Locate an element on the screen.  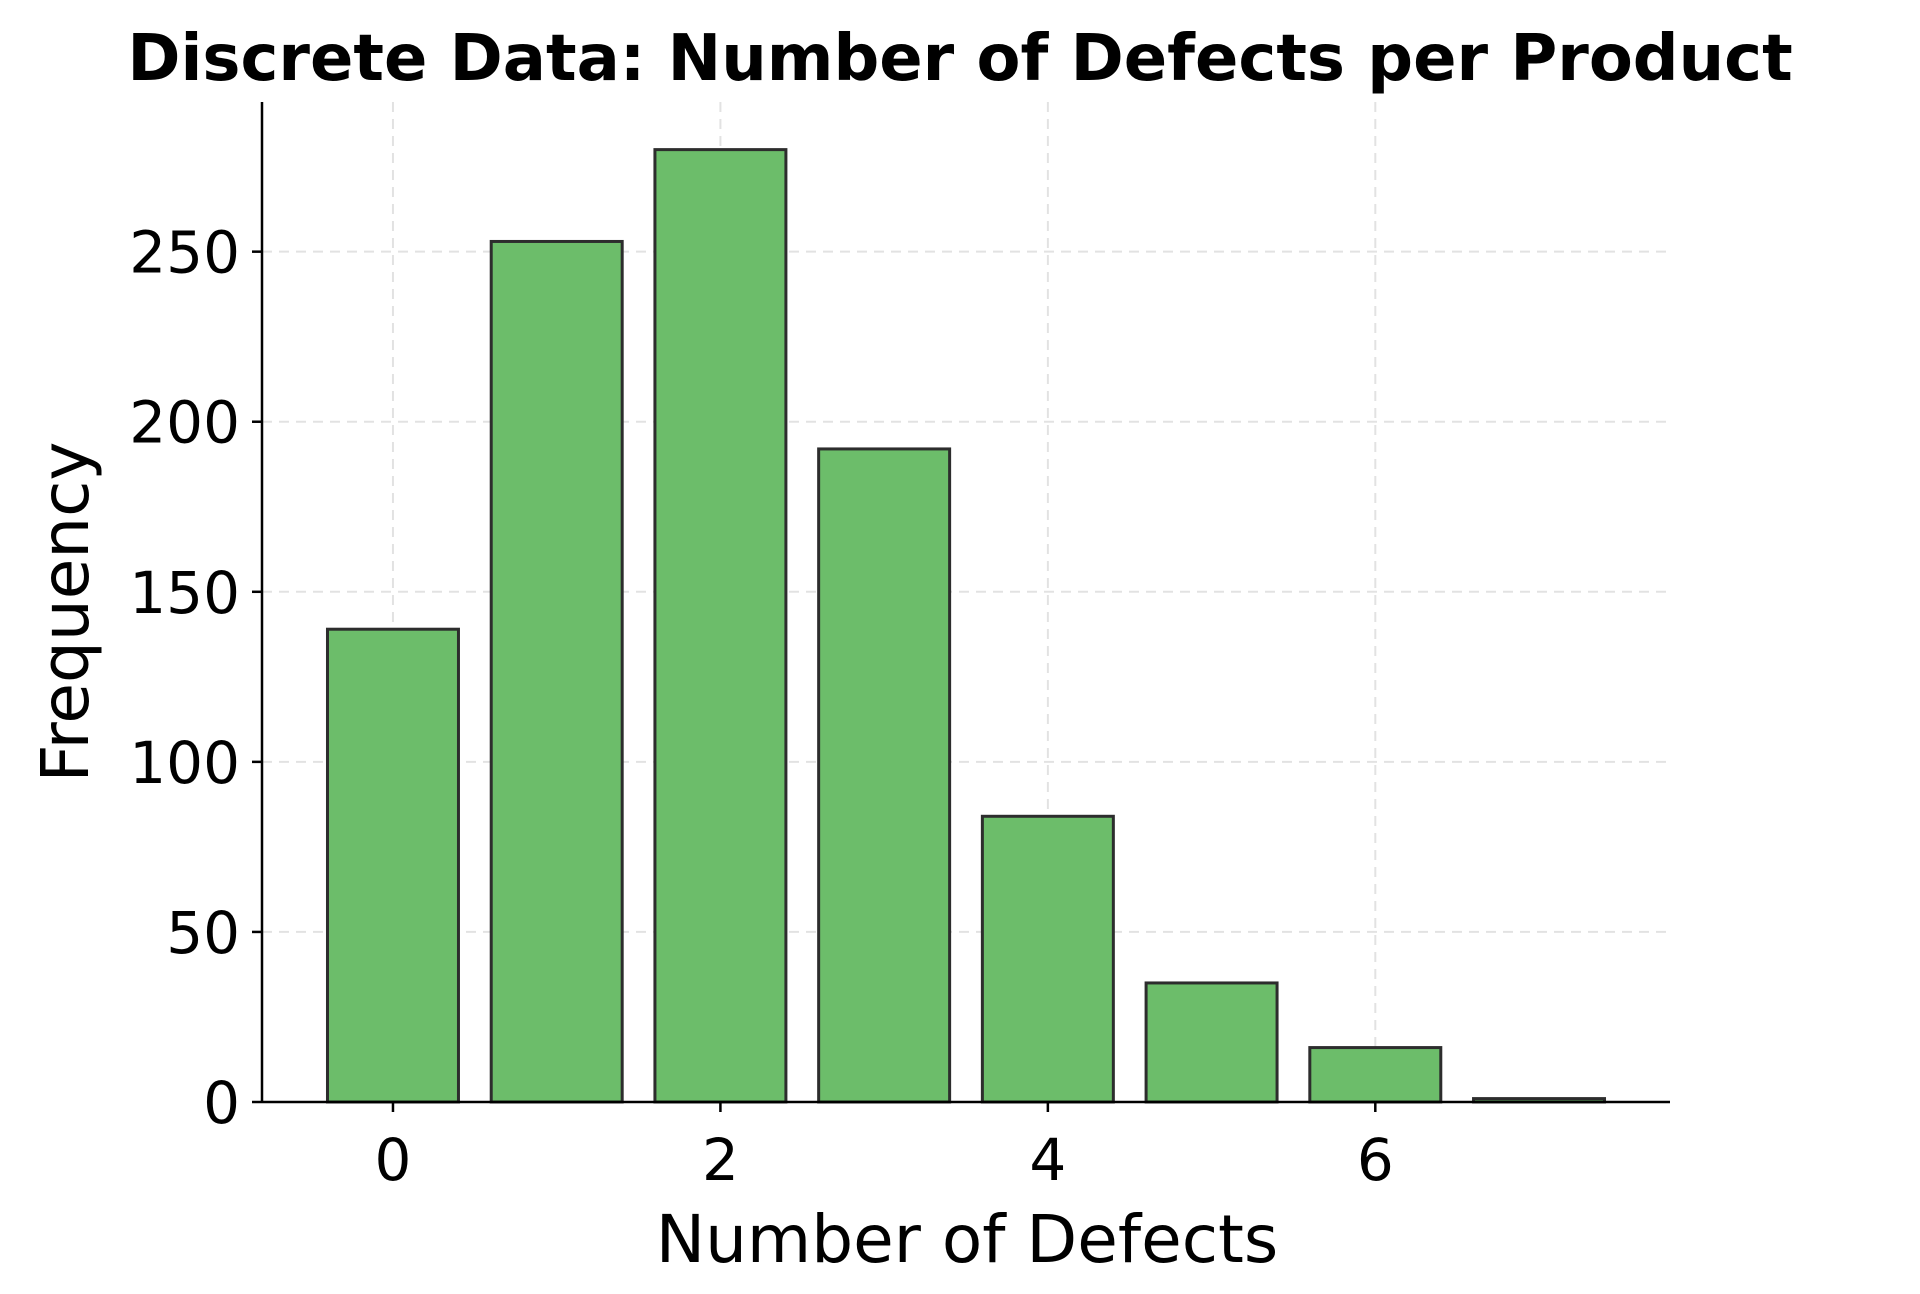
y-tick-label: 100 is located at coordinates (184, 763).